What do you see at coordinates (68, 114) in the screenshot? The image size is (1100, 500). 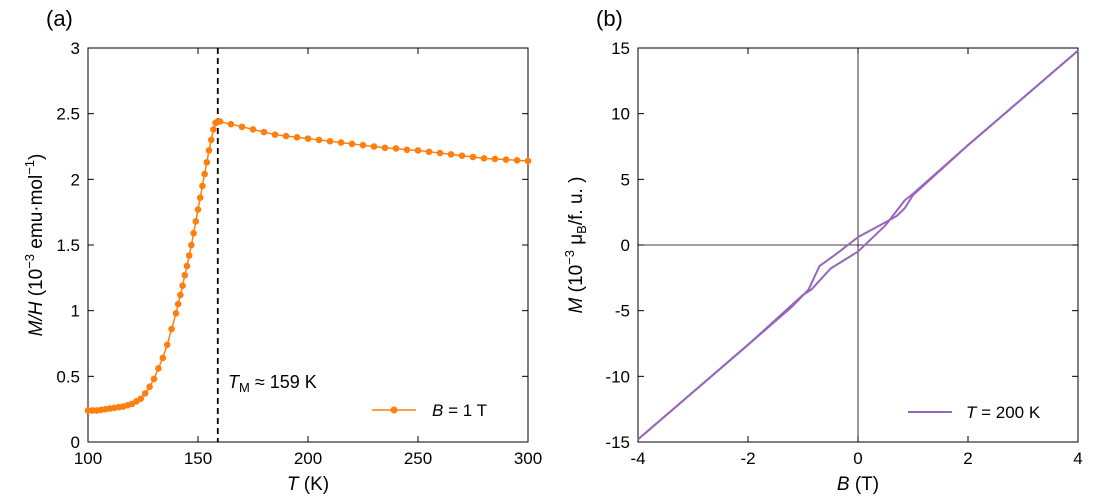 I see `y-tick-label-a: 2.5` at bounding box center [68, 114].